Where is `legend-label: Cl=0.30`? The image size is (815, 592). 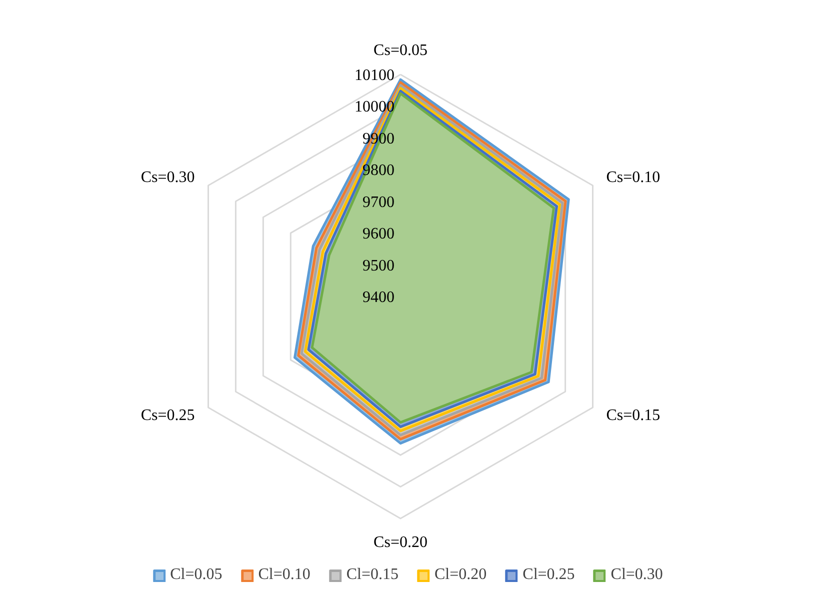 legend-label: Cl=0.30 is located at coordinates (636, 575).